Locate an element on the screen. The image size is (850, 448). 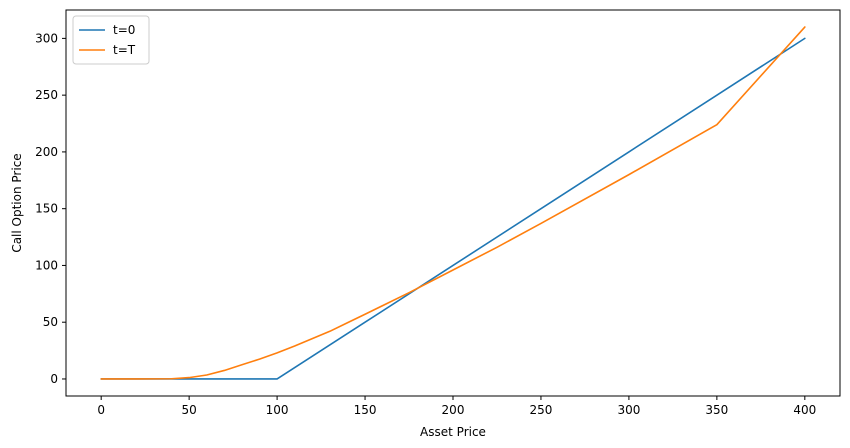
legend-label-0: t=0 is located at coordinates (124, 30).